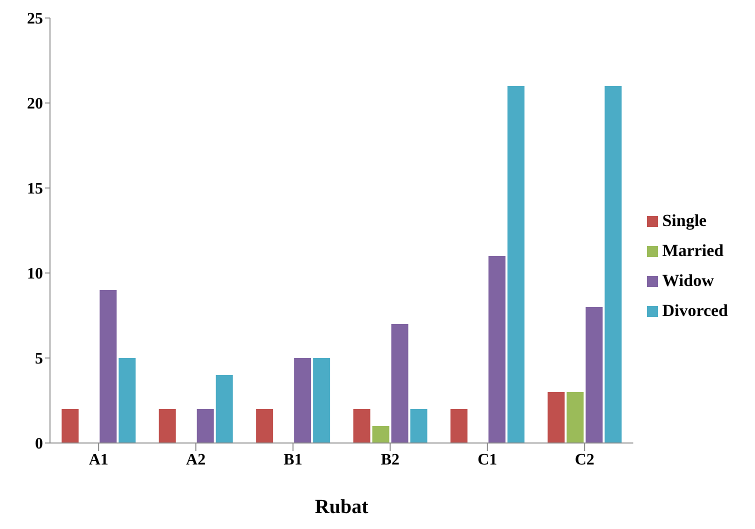  Describe the element at coordinates (341, 507) in the screenshot. I see `x-axis-title: Rubat` at that location.